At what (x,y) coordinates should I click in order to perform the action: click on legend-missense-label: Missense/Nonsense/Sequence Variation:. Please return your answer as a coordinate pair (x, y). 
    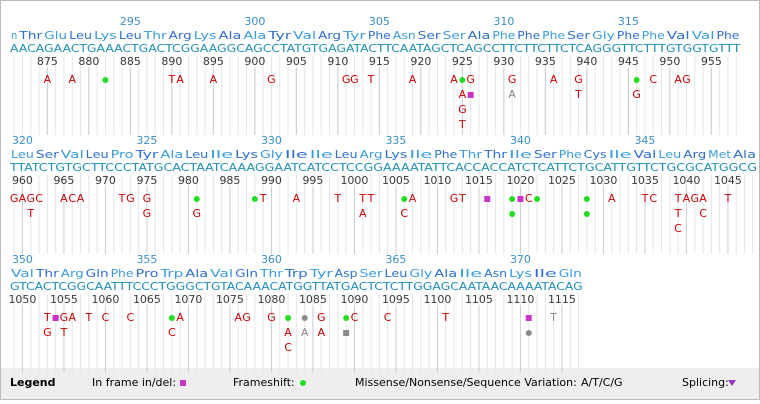
    Looking at the image, I should click on (466, 382).